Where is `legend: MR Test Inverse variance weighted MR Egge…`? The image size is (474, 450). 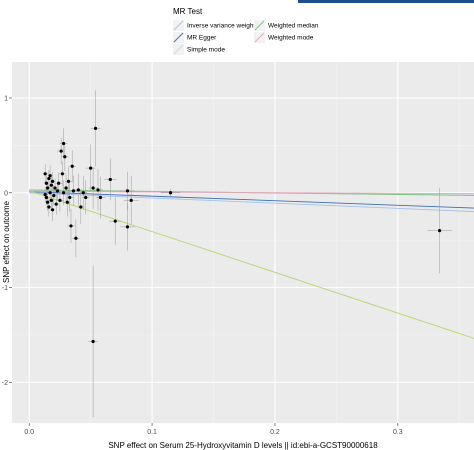 legend: MR Test Inverse variance weighted MR Egge… is located at coordinates (246, 31).